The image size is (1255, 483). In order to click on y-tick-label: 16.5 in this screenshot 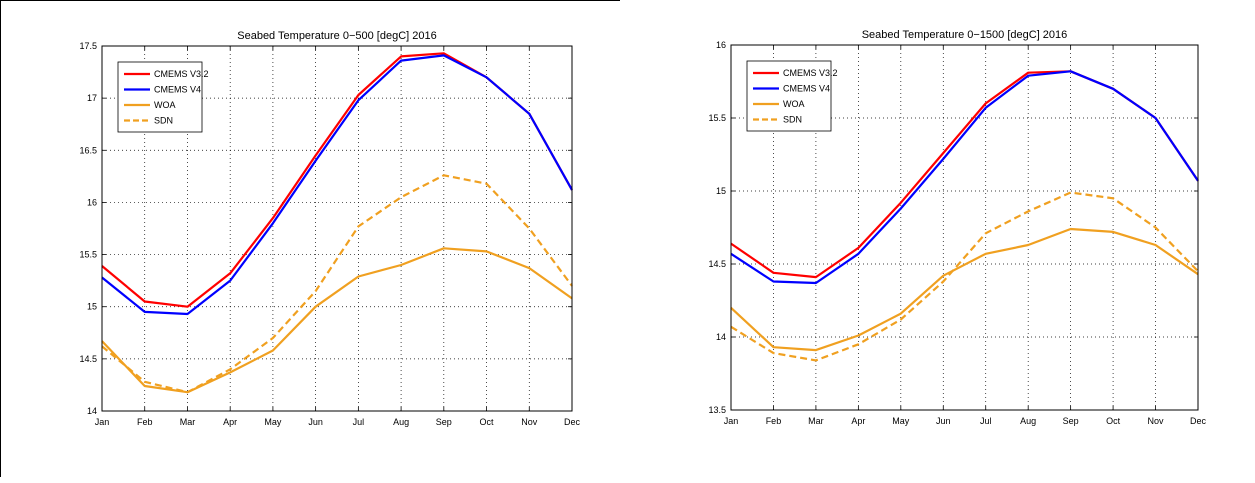, I will do `click(88, 150)`.